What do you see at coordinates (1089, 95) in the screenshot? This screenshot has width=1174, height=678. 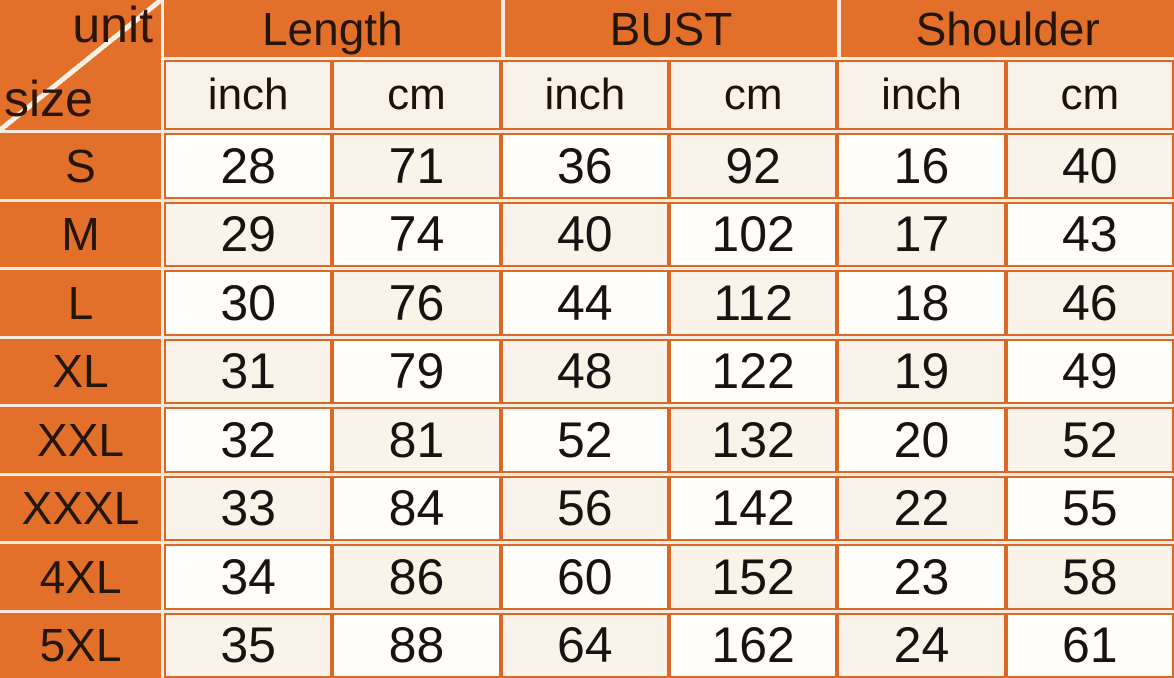 I see `unit-header-shoulder-cm: cm` at bounding box center [1089, 95].